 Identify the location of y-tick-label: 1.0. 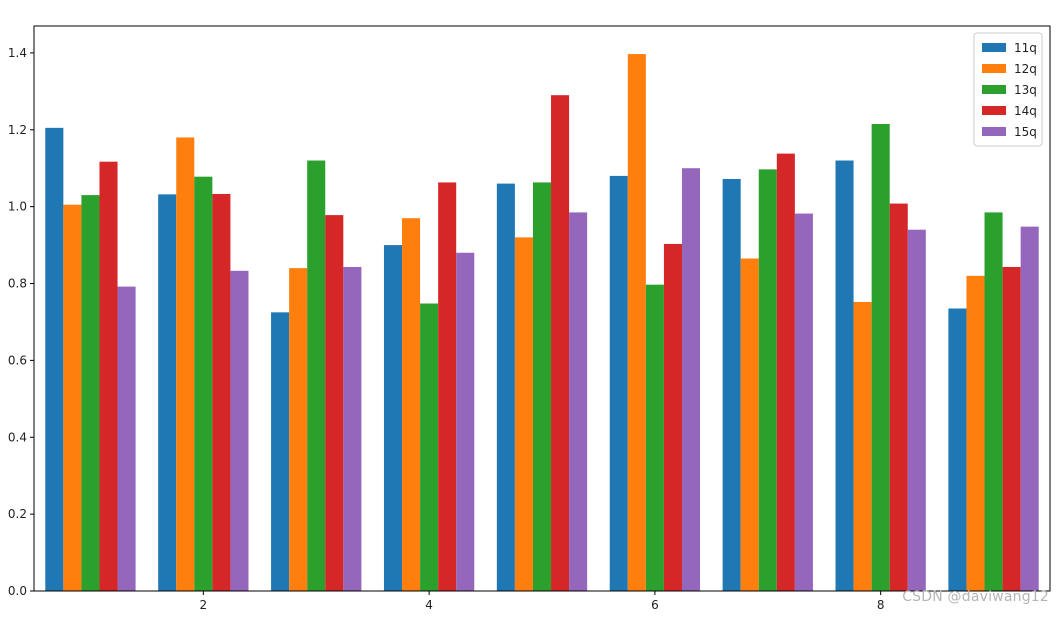
(17, 207).